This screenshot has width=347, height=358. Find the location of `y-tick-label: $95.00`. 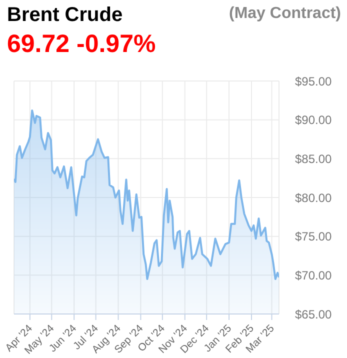

y-tick-label: $95.00 is located at coordinates (313, 81).